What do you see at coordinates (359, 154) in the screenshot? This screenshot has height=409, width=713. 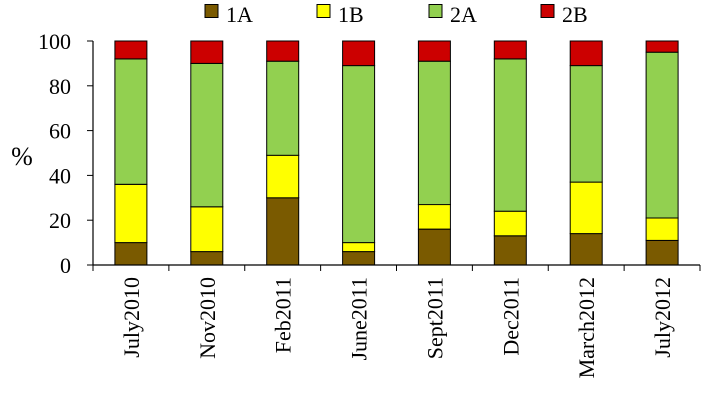 I see `bar-segment-2a-june2011` at bounding box center [359, 154].